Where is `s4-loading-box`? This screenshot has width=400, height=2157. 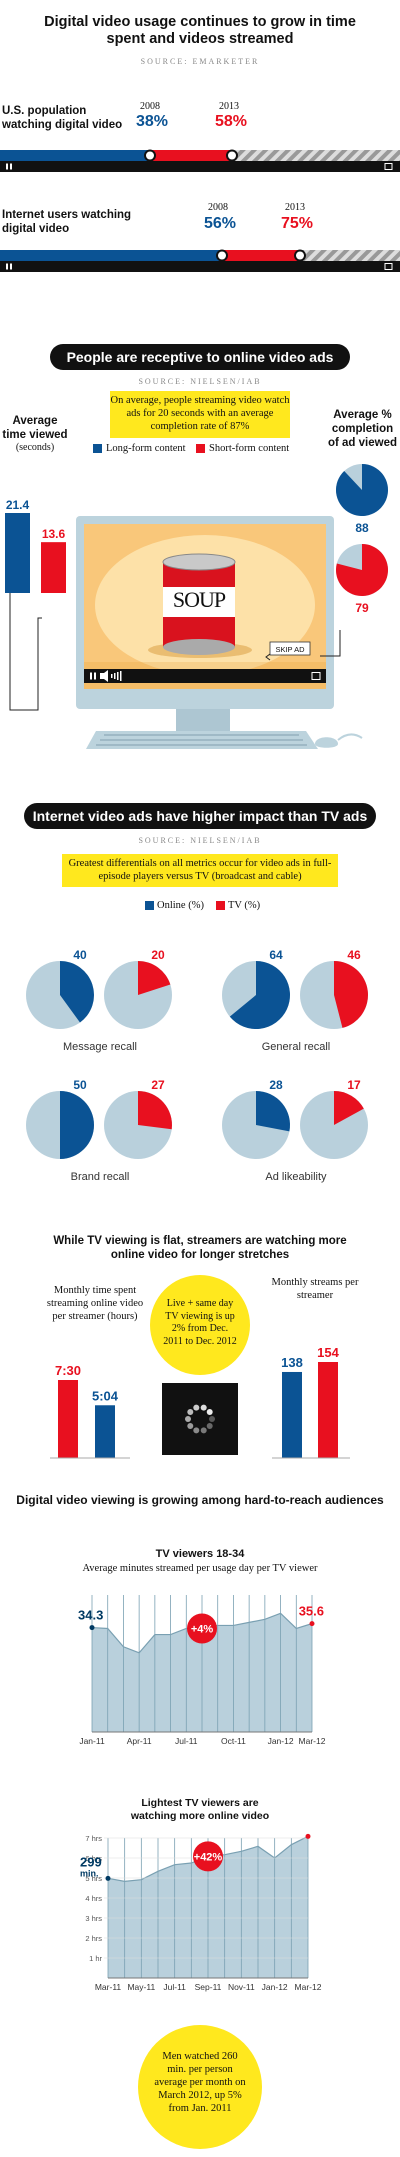
s4-loading-box is located at coordinates (200, 1419).